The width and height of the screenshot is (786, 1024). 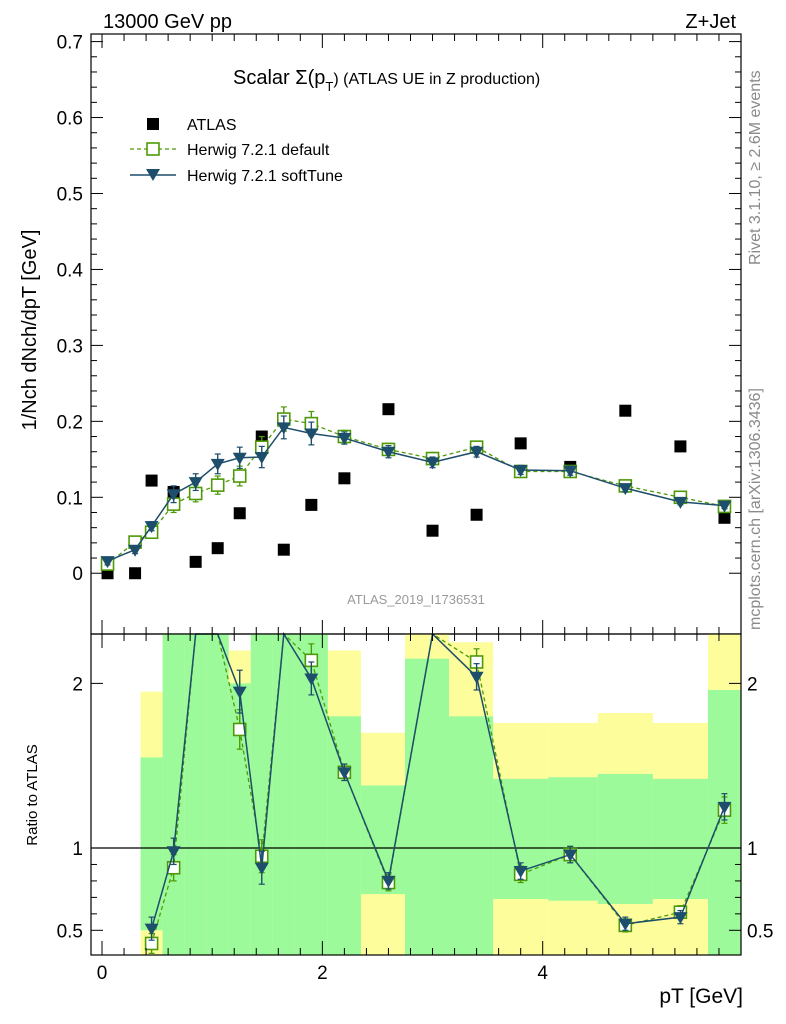 I want to click on ratio-ytick-label-right: 1, so click(x=752, y=849).